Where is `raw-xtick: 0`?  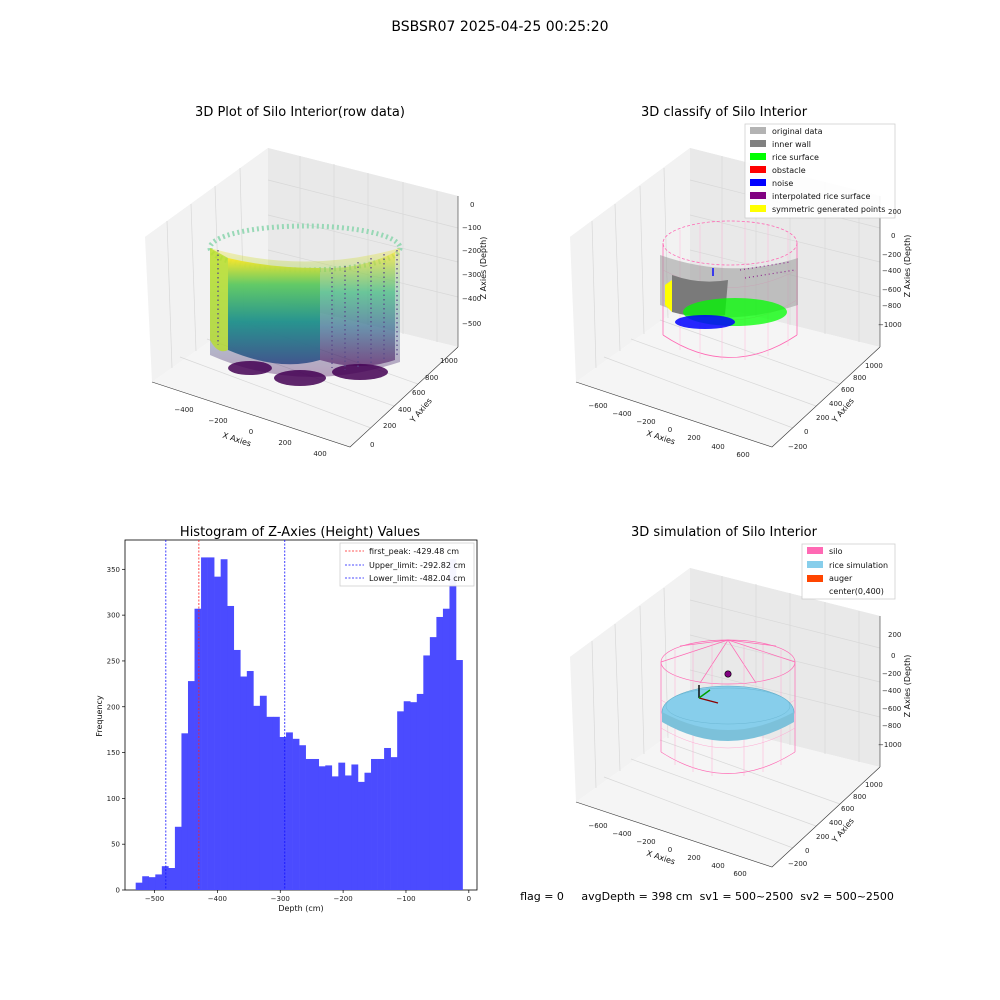 raw-xtick: 0 is located at coordinates (251, 432).